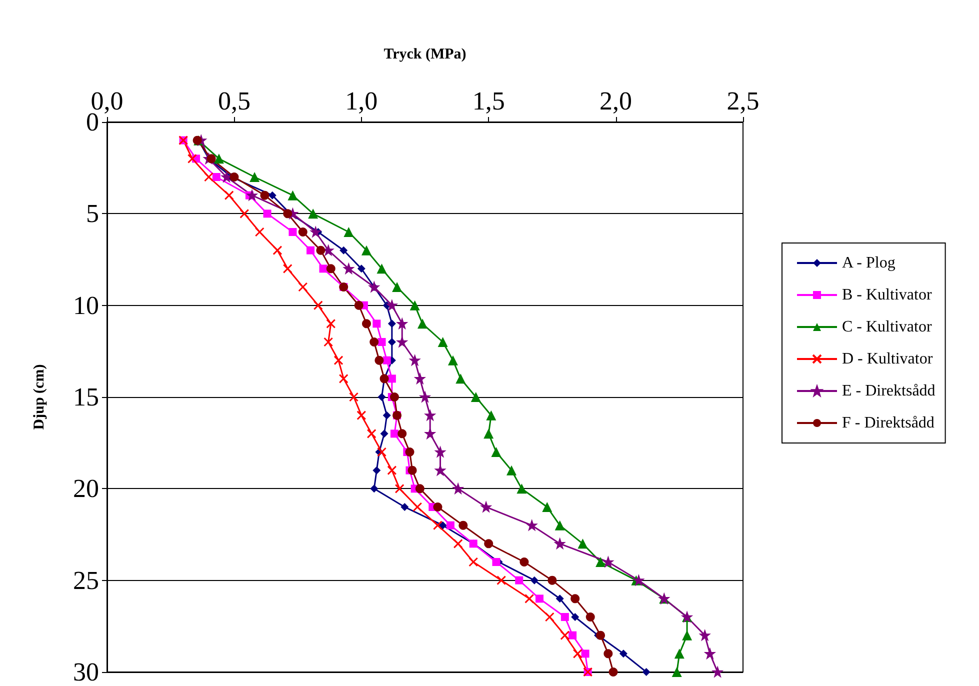 This screenshot has height=686, width=979. Describe the element at coordinates (425, 54) in the screenshot. I see `x-axis-title: Tryck (MPa)` at that location.